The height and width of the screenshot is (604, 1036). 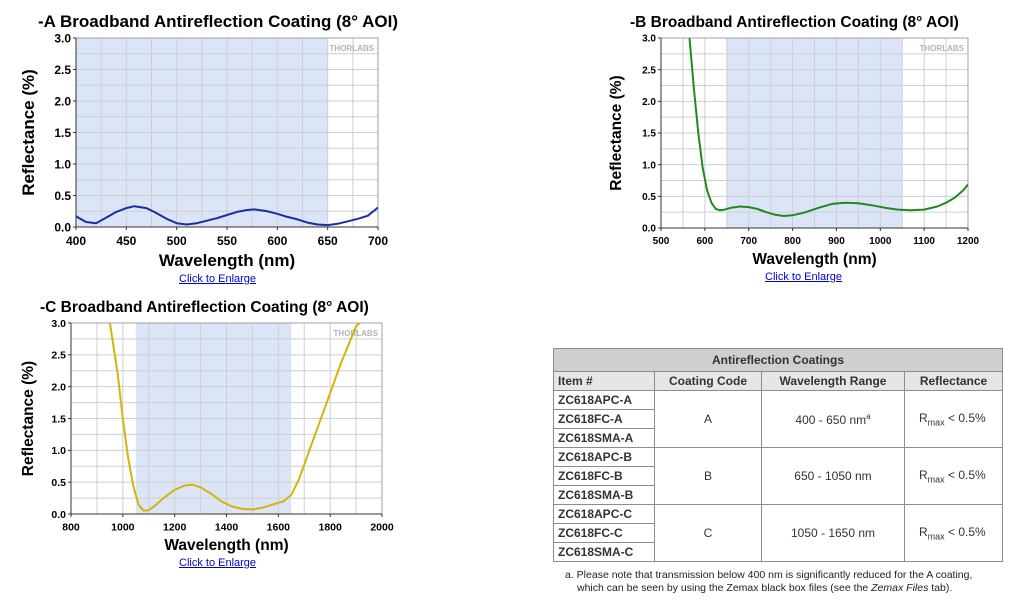 What do you see at coordinates (378, 241) in the screenshot?
I see `x-tick-label: 700` at bounding box center [378, 241].